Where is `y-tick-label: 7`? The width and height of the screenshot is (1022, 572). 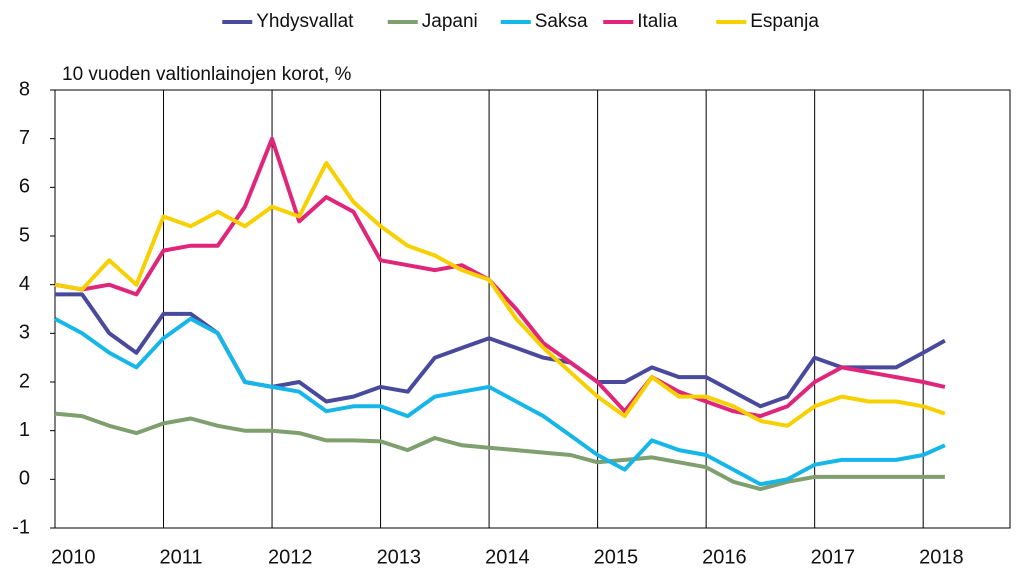 y-tick-label: 7 is located at coordinates (24, 138).